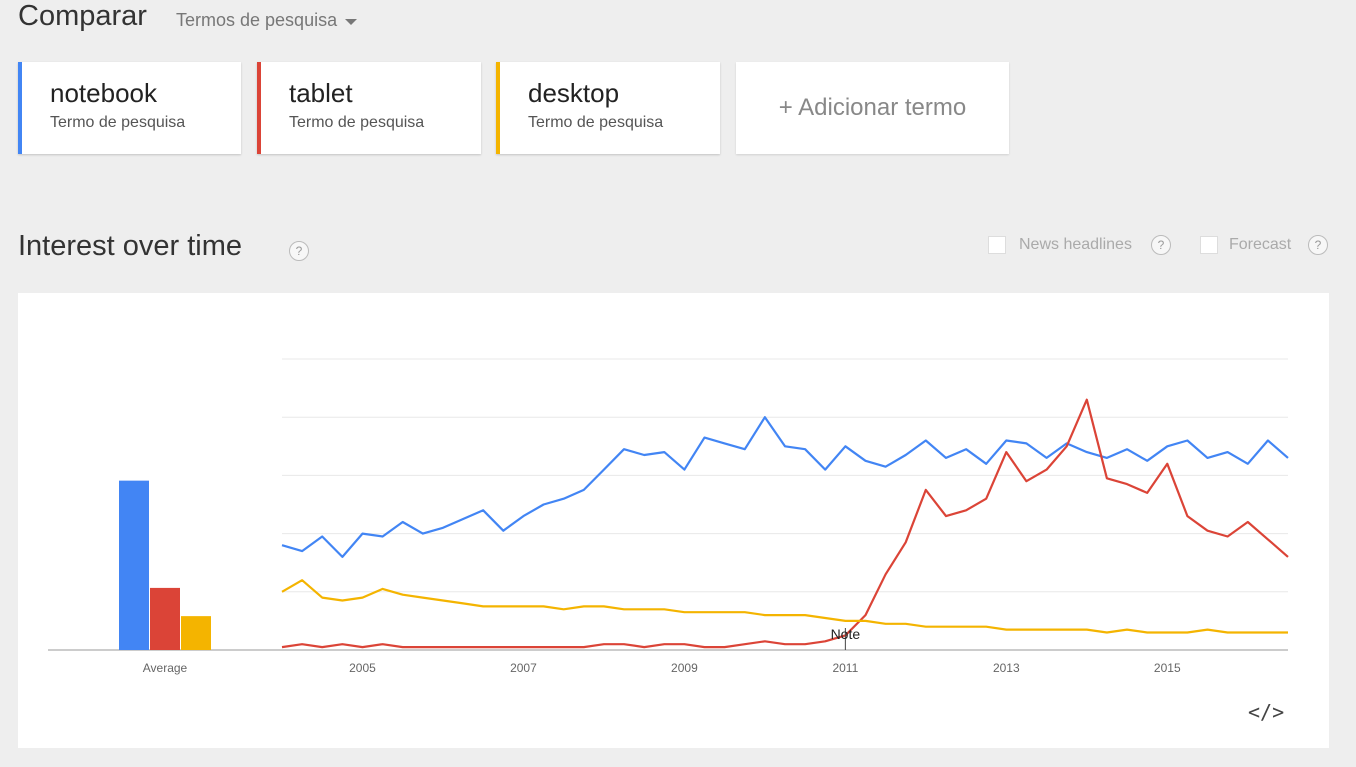  I want to click on term-name: notebook, so click(103, 93).